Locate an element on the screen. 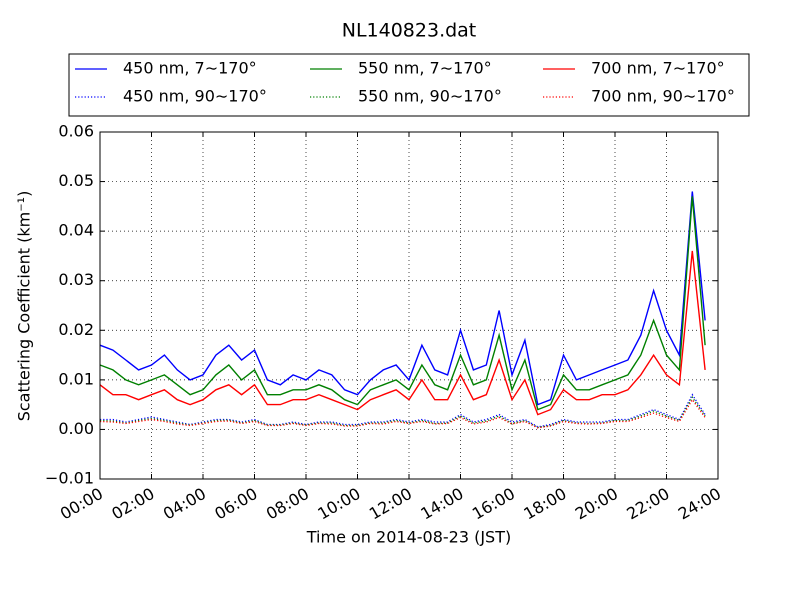 The image size is (800, 600). y-tick-label: 0.06 is located at coordinates (76, 131).